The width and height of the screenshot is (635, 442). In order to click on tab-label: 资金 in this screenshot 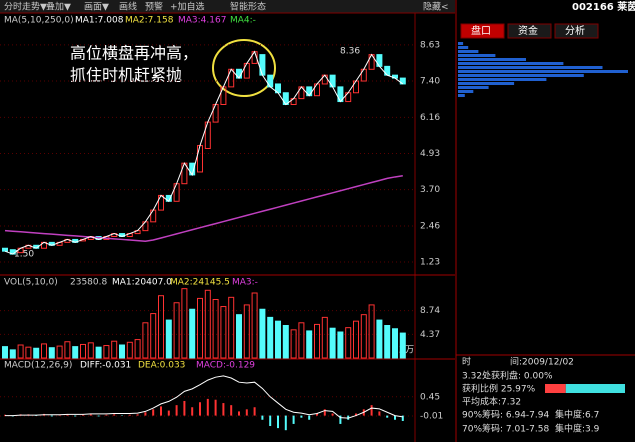, I will do `click(528, 30)`.